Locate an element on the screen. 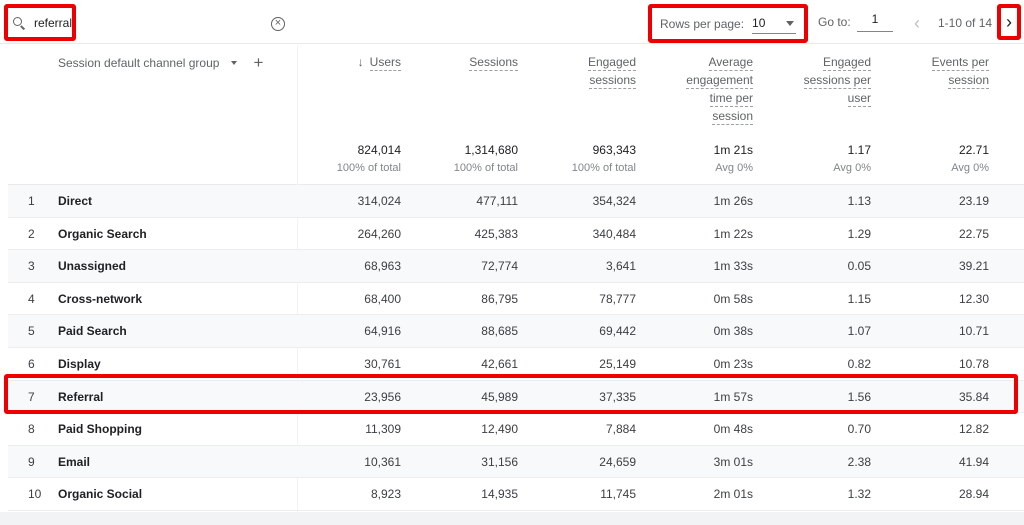  cell-events-per-session: 10.71 is located at coordinates (973, 331).